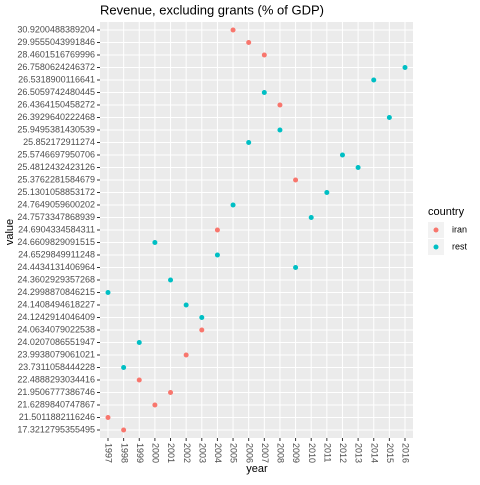  Describe the element at coordinates (56, 154) in the screenshot. I see `y-tick-label: 25.5746697950706` at that location.